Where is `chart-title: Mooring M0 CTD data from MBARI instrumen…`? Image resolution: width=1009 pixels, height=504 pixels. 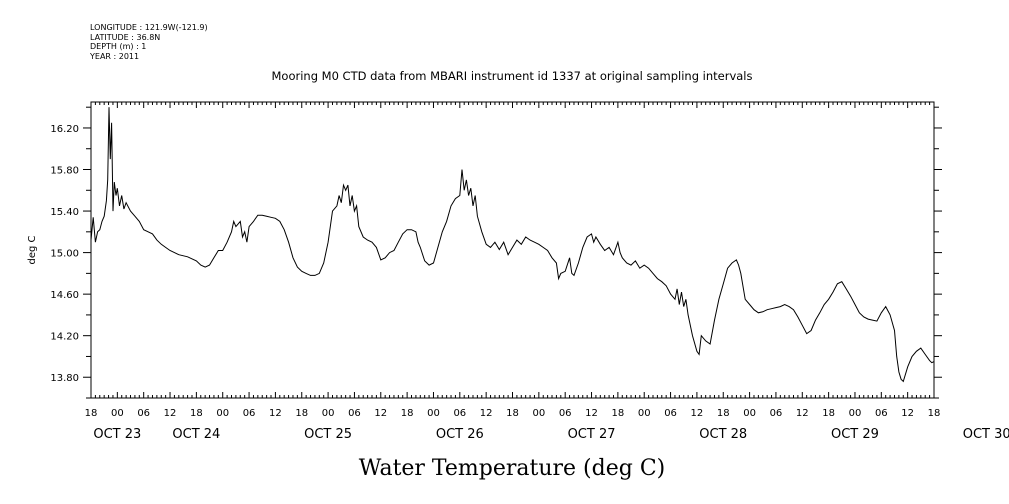 chart-title: Mooring M0 CTD data from MBARI instrumen… is located at coordinates (512, 76).